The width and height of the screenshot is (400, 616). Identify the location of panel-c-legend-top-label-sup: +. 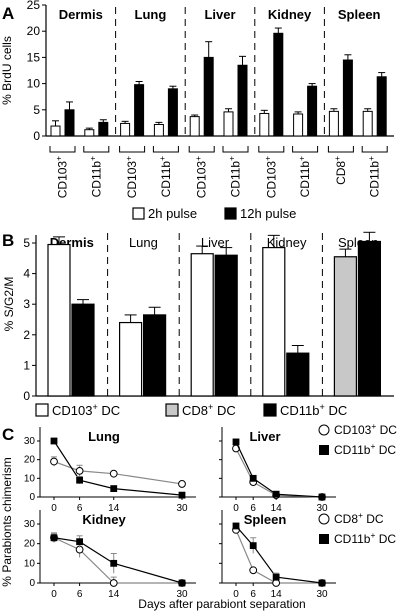
(372, 446).